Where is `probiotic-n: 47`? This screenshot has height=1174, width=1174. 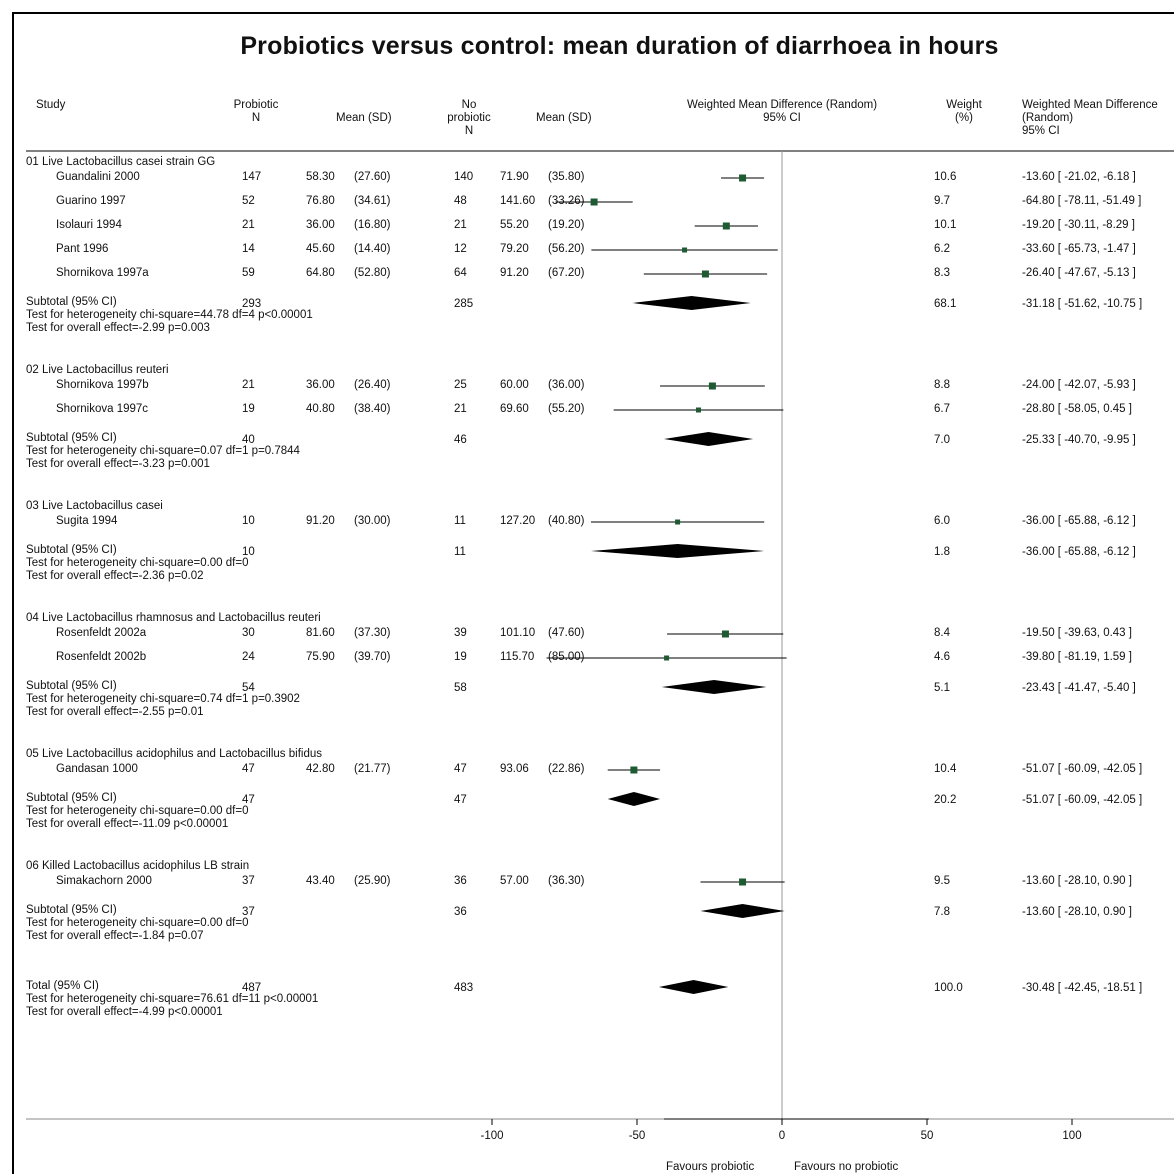 probiotic-n: 47 is located at coordinates (248, 800).